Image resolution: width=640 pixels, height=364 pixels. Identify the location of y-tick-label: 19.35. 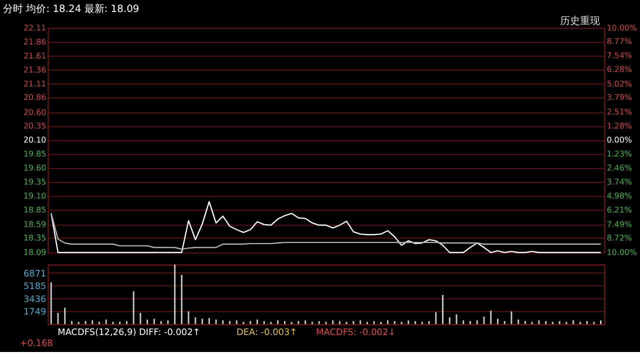
(34, 182).